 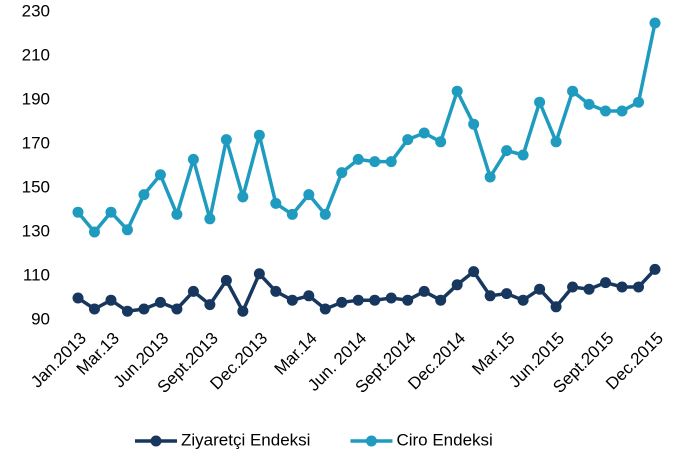 I want to click on legend-label: Ciro Endeksi, so click(x=444, y=439).